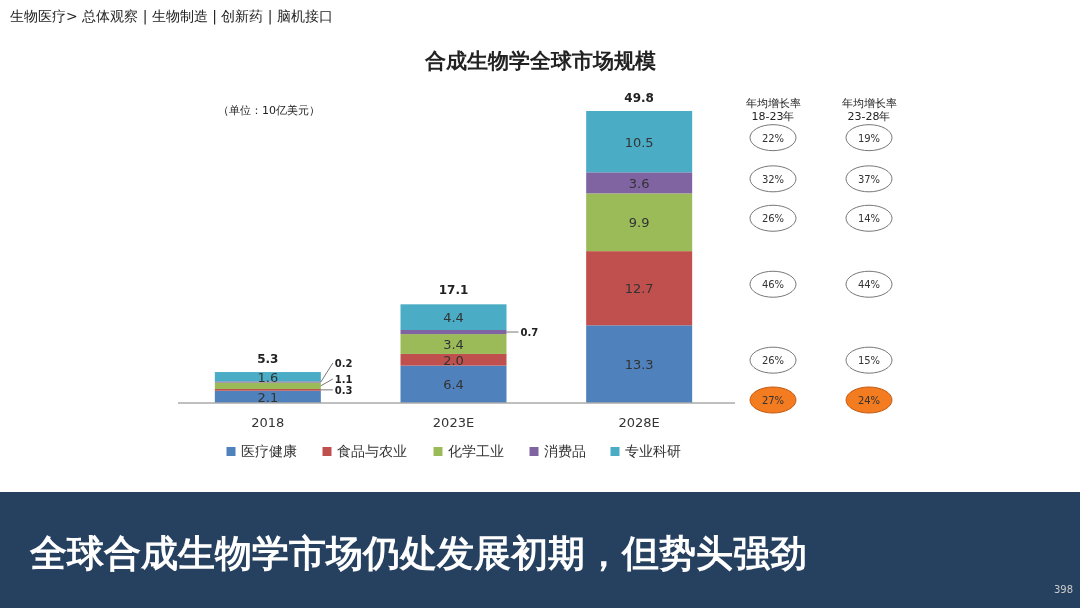 The image size is (1080, 608). Describe the element at coordinates (269, 110) in the screenshot. I see `annotation: （单位：10亿美元）` at that location.